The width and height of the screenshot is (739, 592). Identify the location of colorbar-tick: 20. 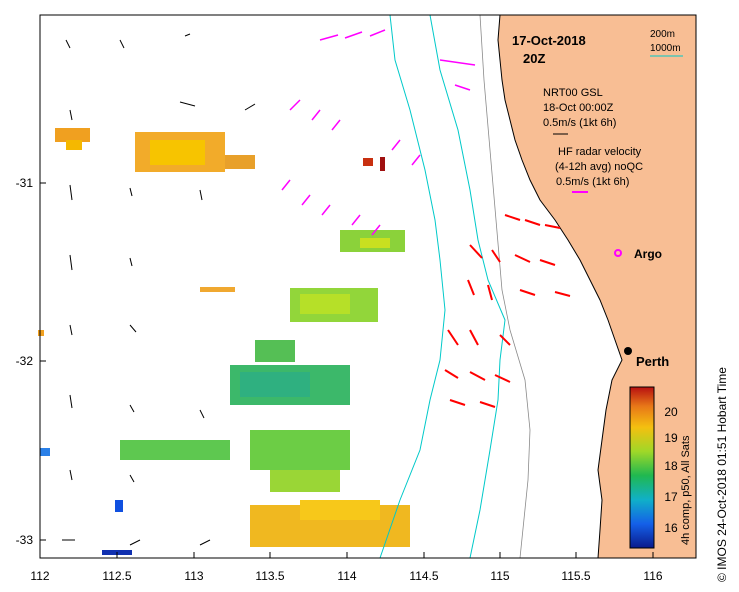
(671, 412).